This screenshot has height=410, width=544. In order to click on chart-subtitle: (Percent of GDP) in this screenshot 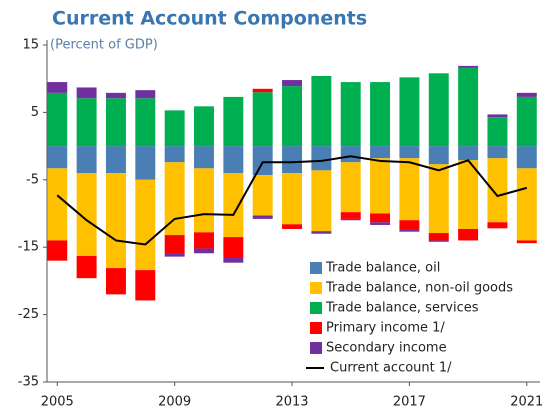, I will do `click(104, 45)`.